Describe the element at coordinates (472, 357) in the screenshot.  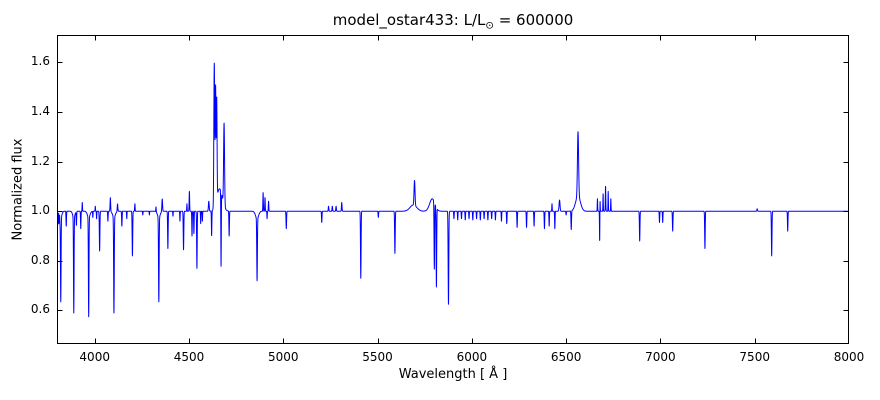
I see `x-tick-label: 6000` at that location.